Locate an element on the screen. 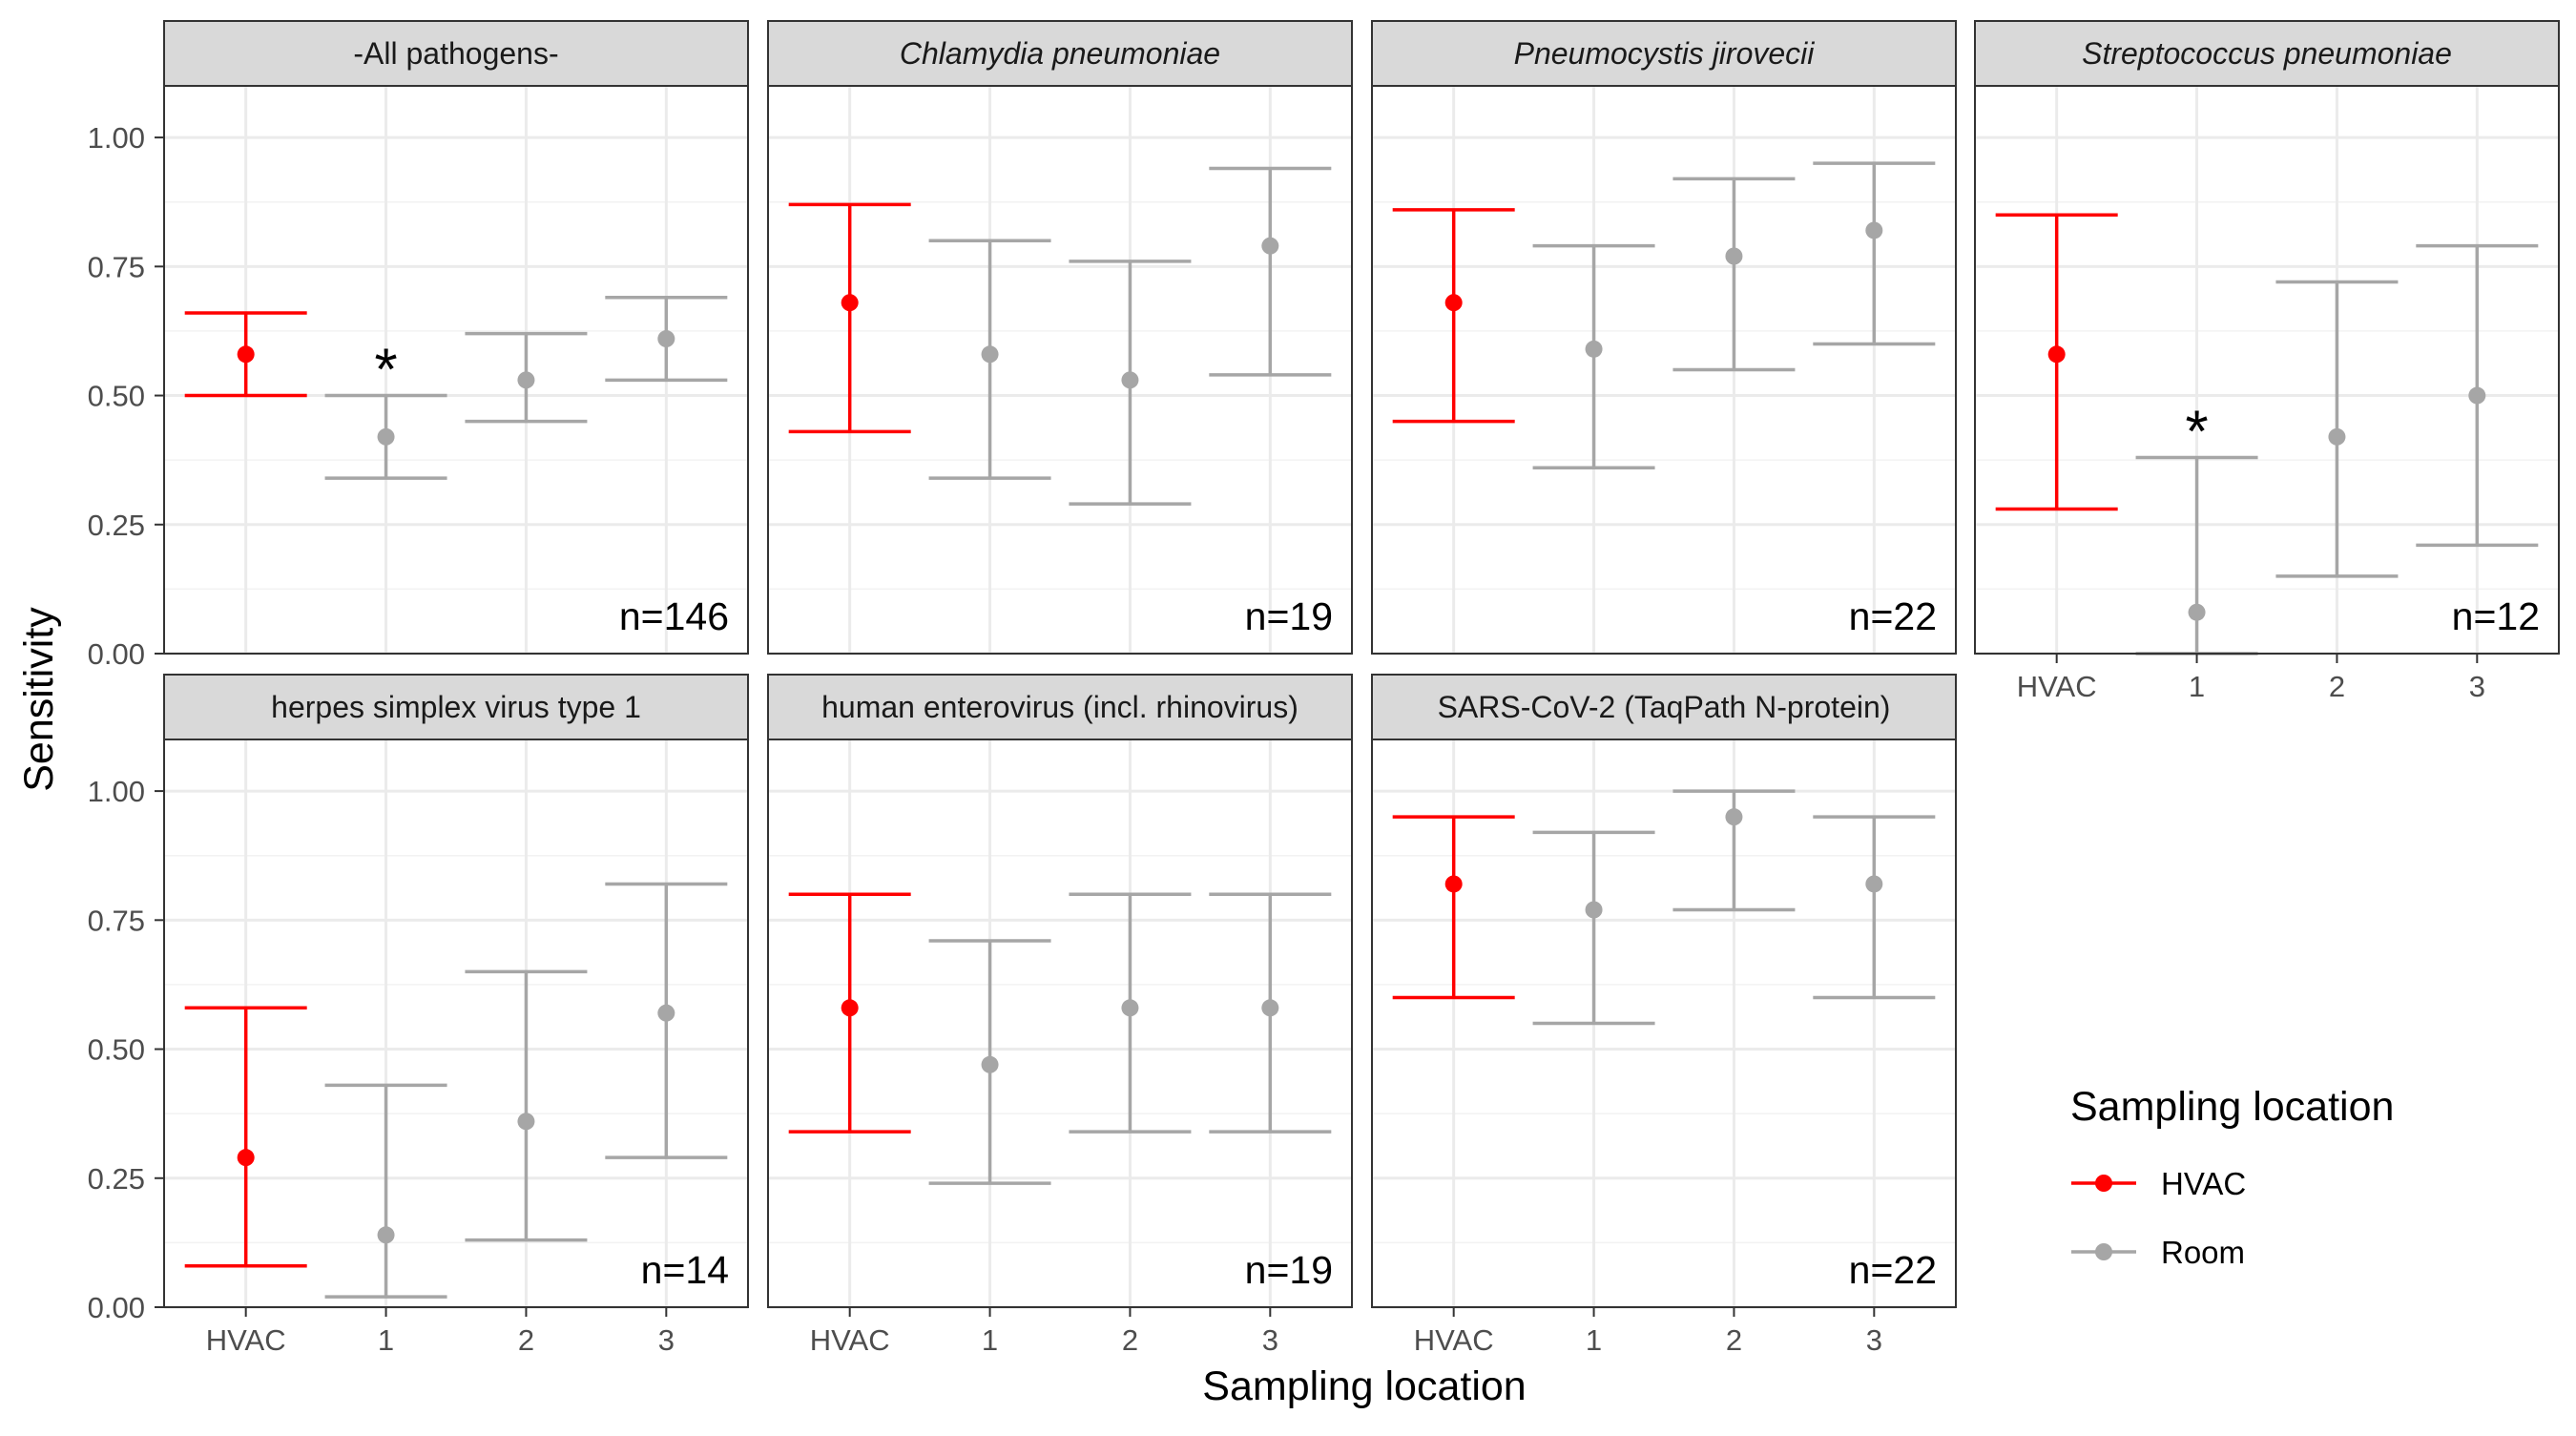  panel-title: -All pathogens- is located at coordinates (455, 53).